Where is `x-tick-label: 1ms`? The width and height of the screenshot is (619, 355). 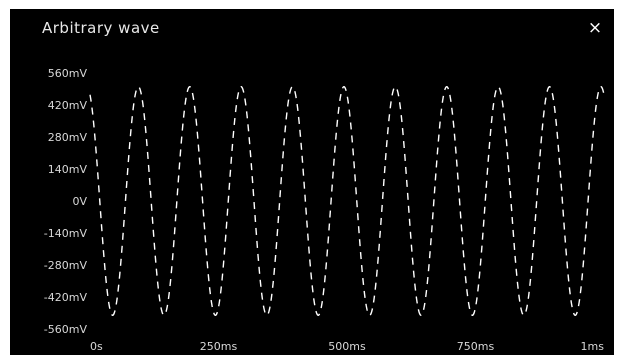 x-tick-label: 1ms is located at coordinates (593, 346).